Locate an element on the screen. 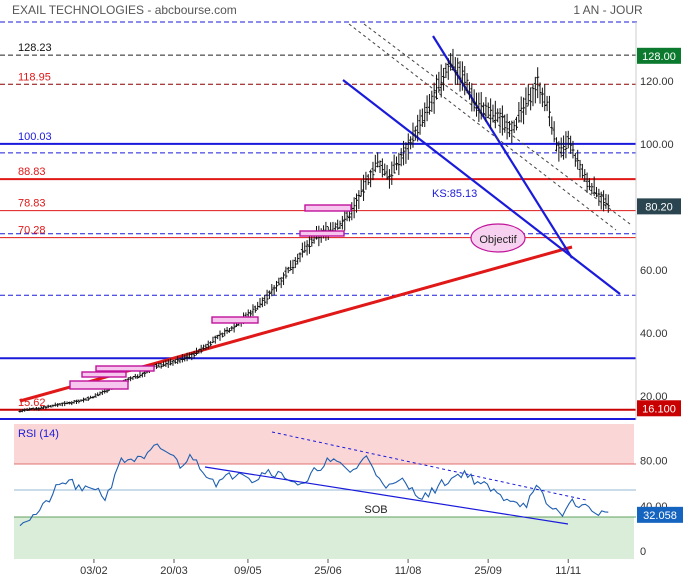 Image resolution: width=684 pixels, height=580 pixels. price-tick-label: 100.00 is located at coordinates (657, 145).